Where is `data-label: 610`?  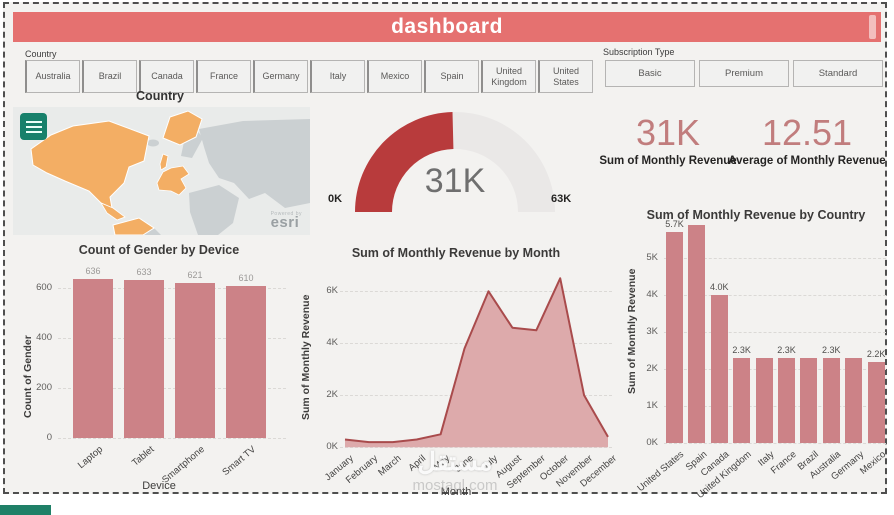 data-label: 610 is located at coordinates (246, 277).